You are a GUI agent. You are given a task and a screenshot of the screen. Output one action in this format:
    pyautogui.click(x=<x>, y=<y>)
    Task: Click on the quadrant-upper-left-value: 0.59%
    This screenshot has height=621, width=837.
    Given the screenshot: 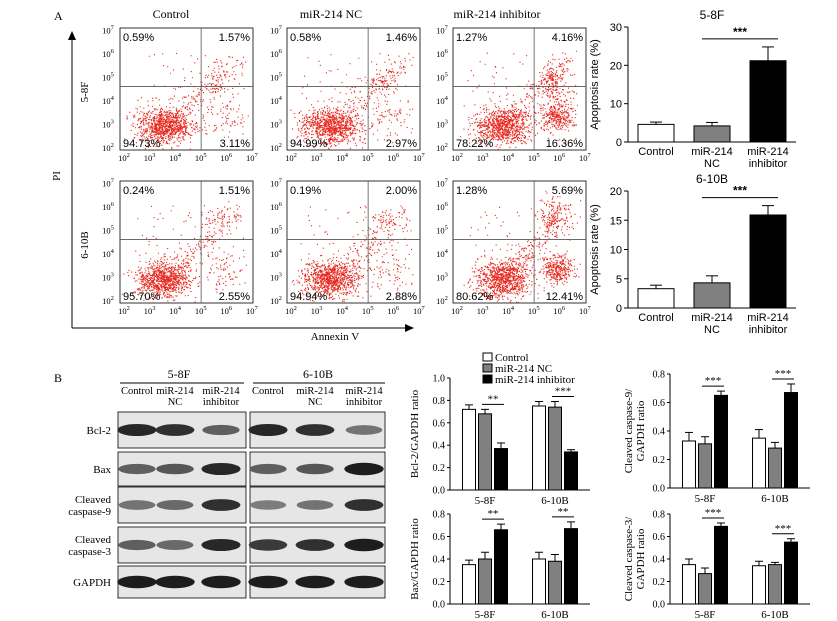 What is the action you would take?
    pyautogui.click(x=138, y=38)
    